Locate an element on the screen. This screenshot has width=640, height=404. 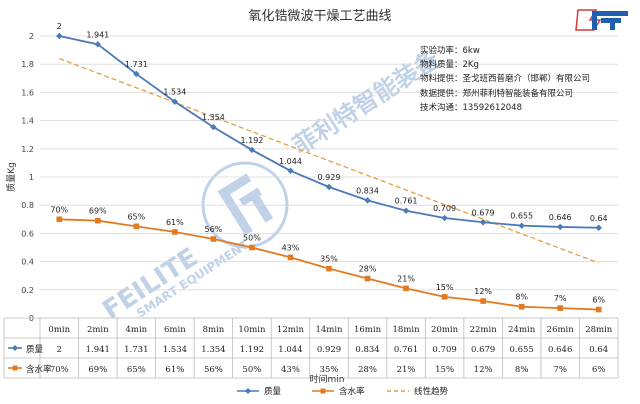
info-material: 物料提供：圣戈班西普磨介（邯郸）有限公司 is located at coordinates (505, 79).